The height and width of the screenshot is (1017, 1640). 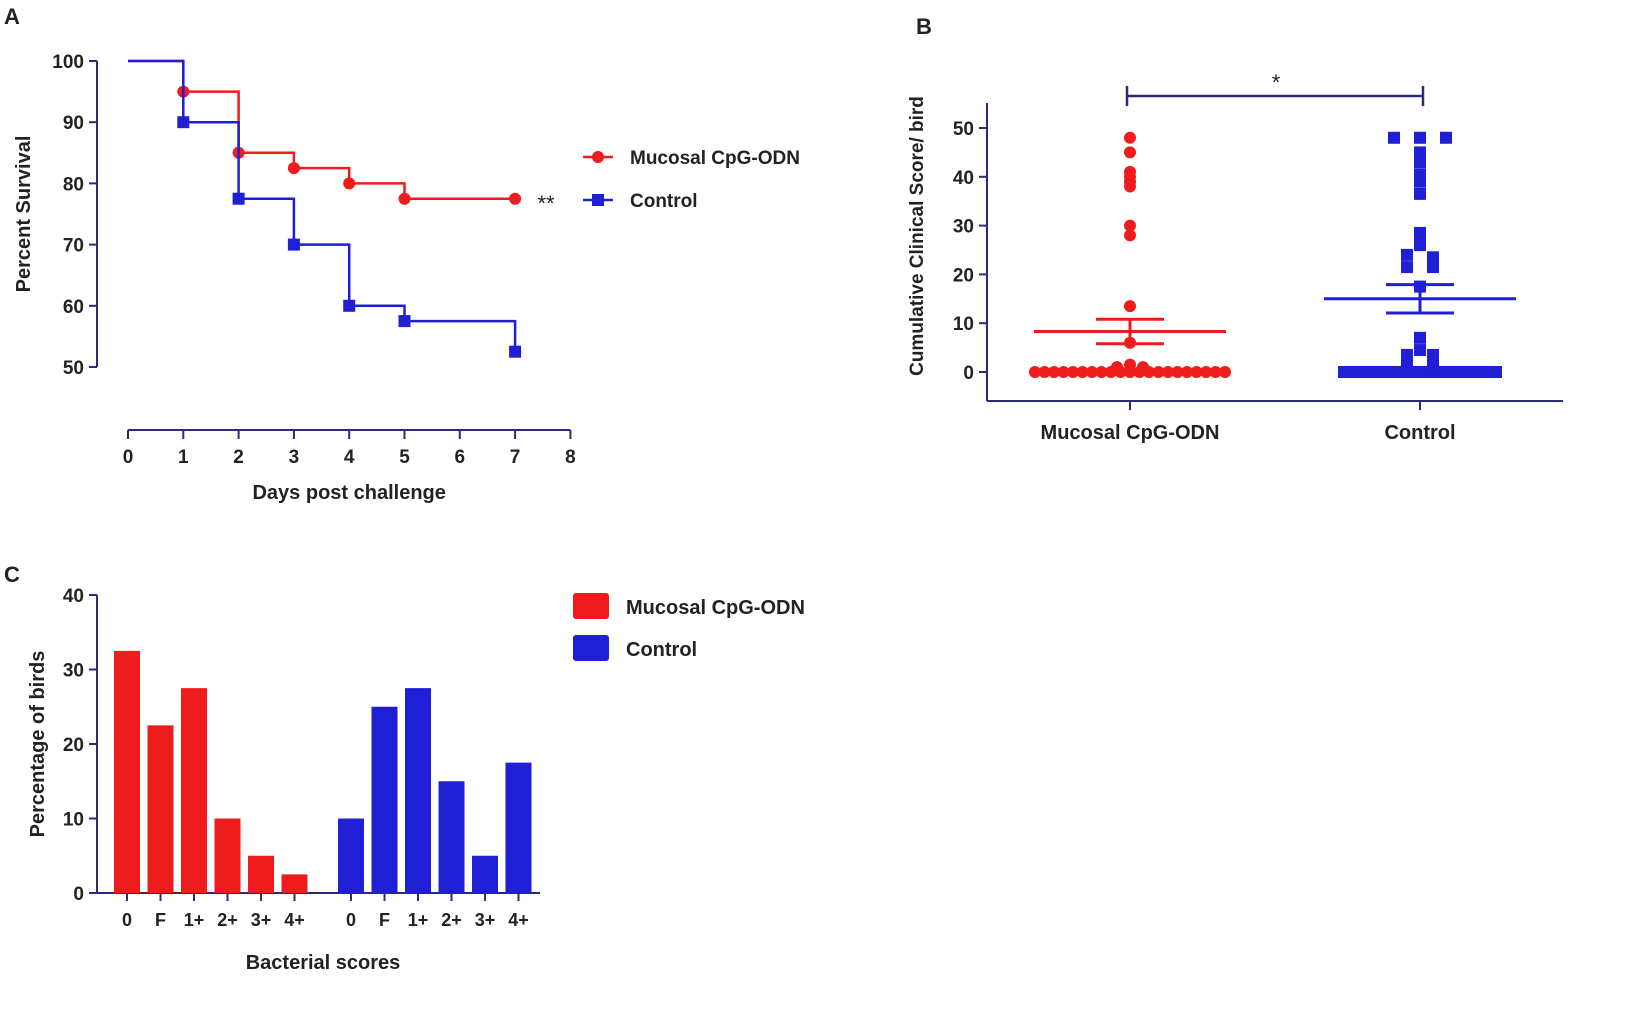 What do you see at coordinates (294, 920) in the screenshot?
I see `x-tick-label: 4+` at bounding box center [294, 920].